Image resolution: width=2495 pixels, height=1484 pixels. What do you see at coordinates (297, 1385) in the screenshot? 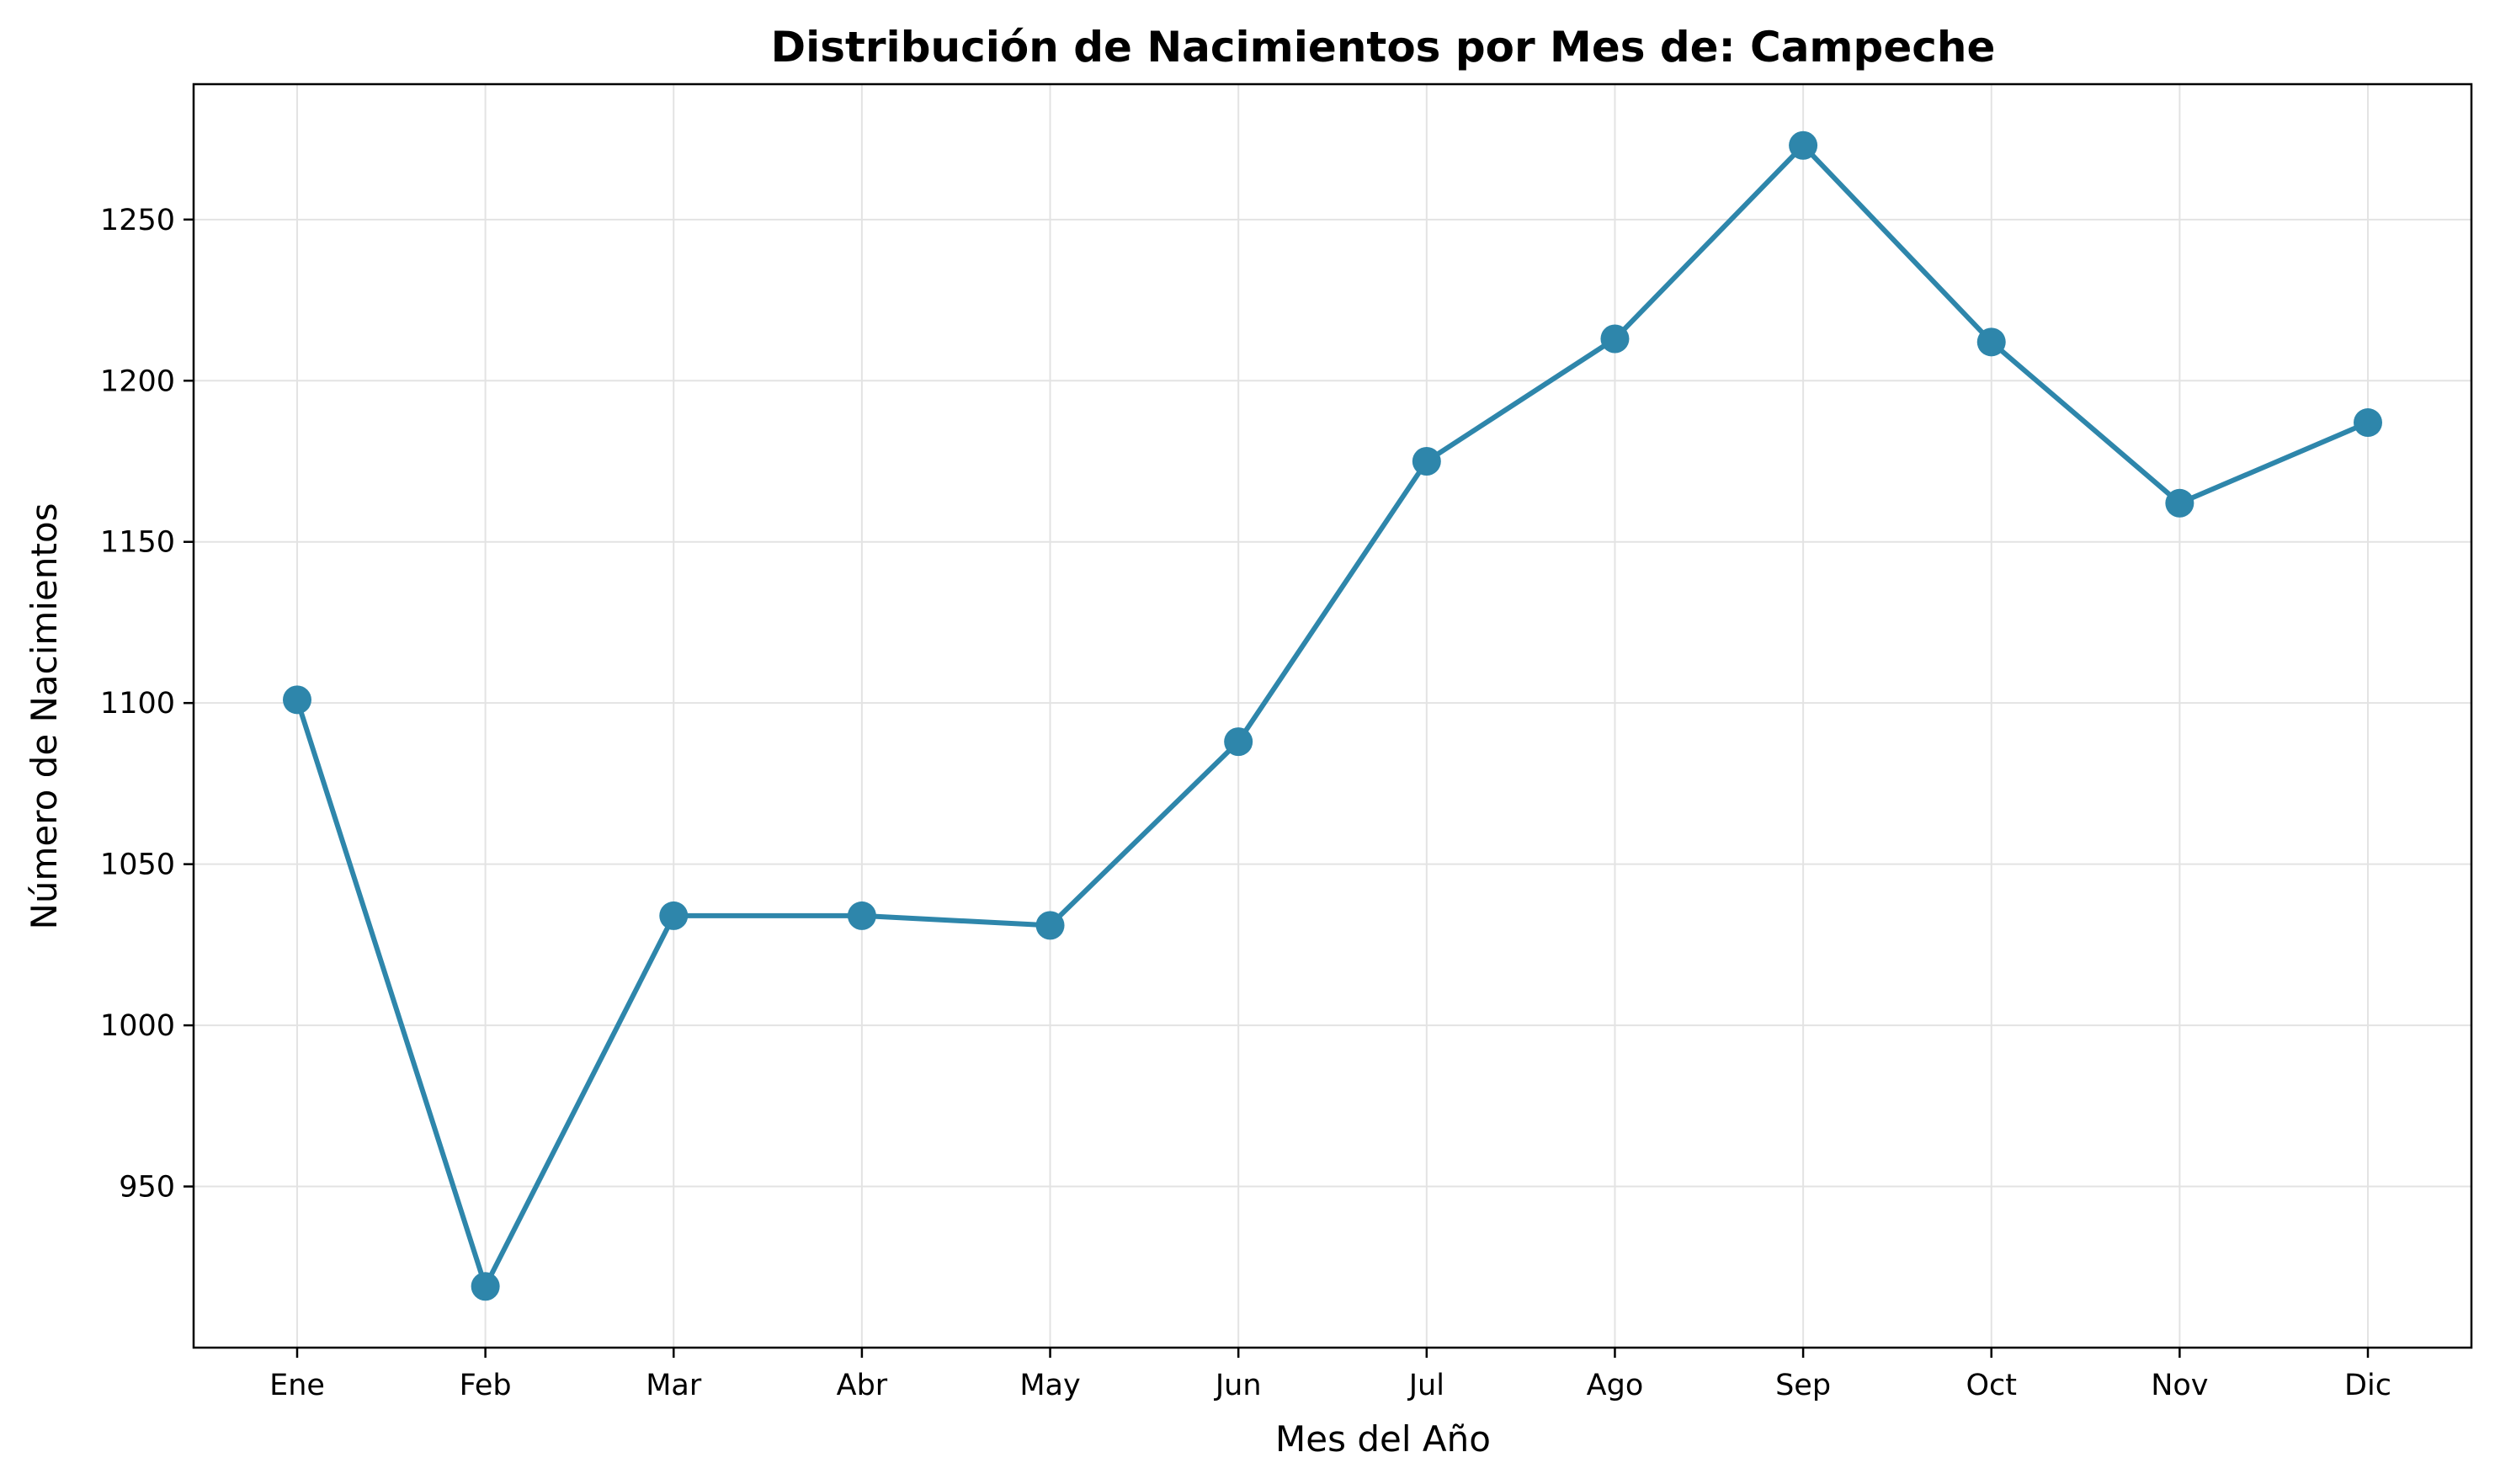
I see `x-tick-label: Ene` at bounding box center [297, 1385].